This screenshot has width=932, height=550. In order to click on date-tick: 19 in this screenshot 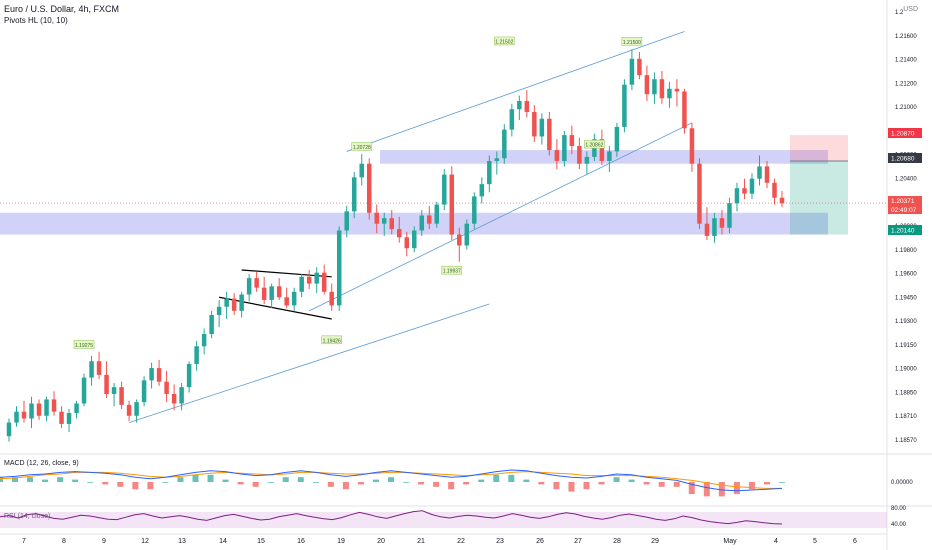, I will do `click(341, 541)`.